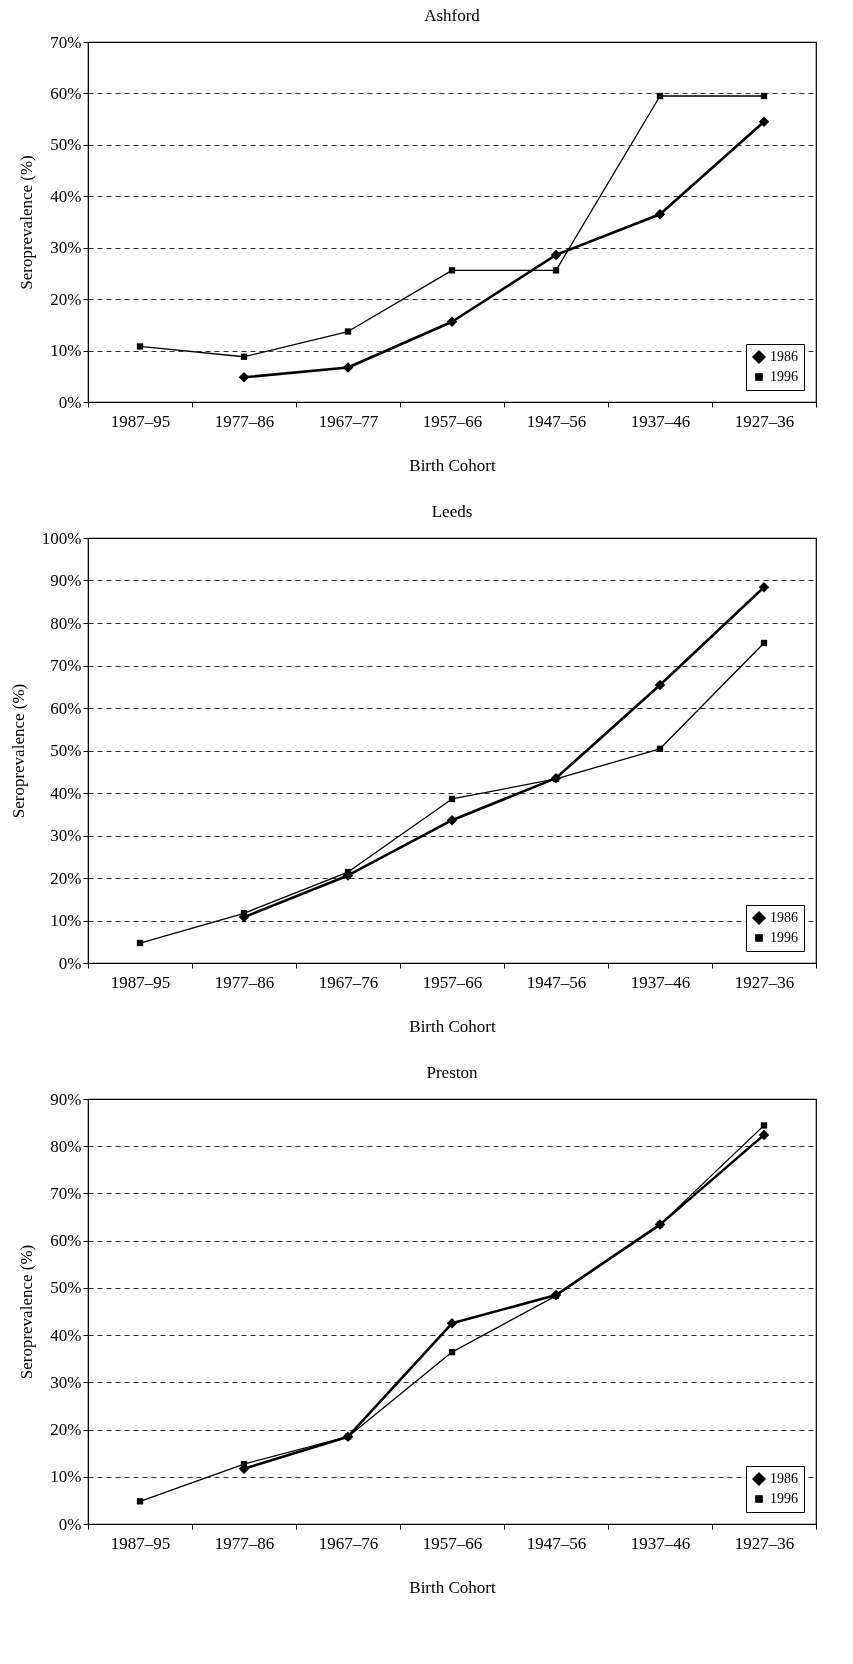 The image size is (853, 1664). What do you see at coordinates (348, 421) in the screenshot?
I see `x-tick-label: 1967–77` at bounding box center [348, 421].